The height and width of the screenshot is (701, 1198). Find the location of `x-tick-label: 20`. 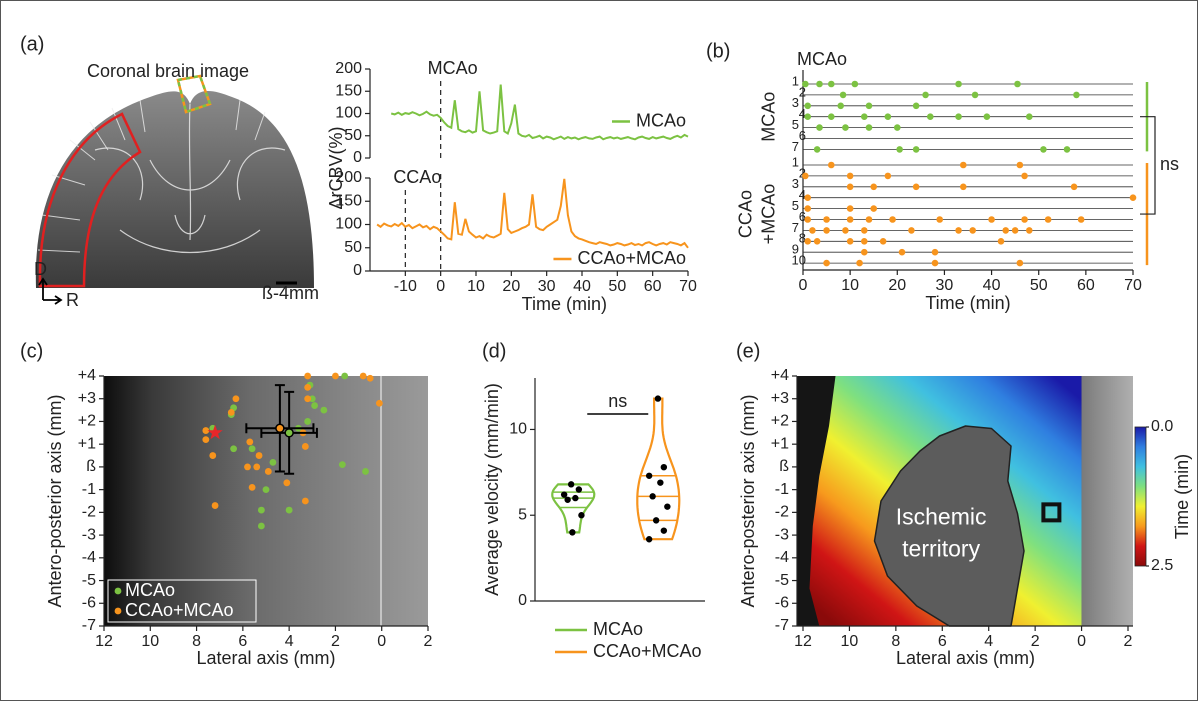

x-tick-label: 20 is located at coordinates (897, 285).